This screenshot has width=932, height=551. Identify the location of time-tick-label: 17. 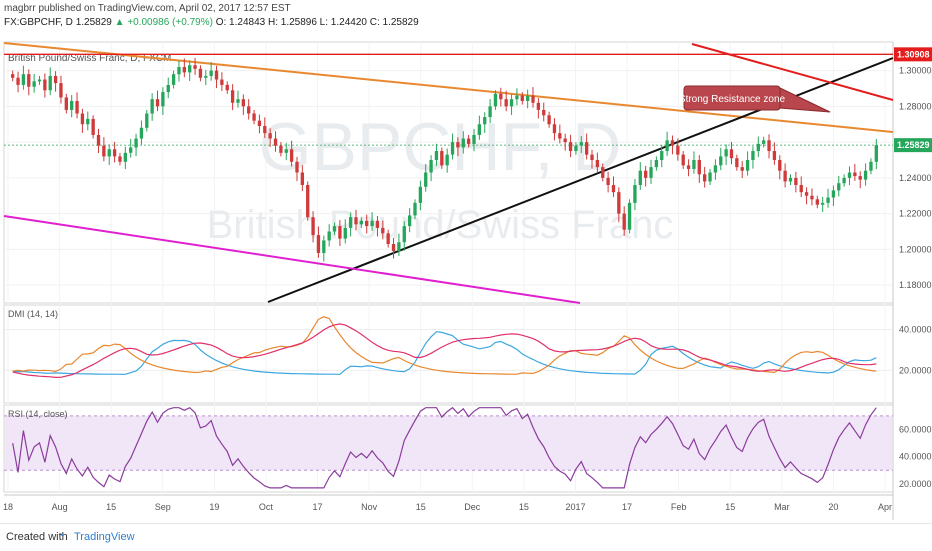
(627, 507).